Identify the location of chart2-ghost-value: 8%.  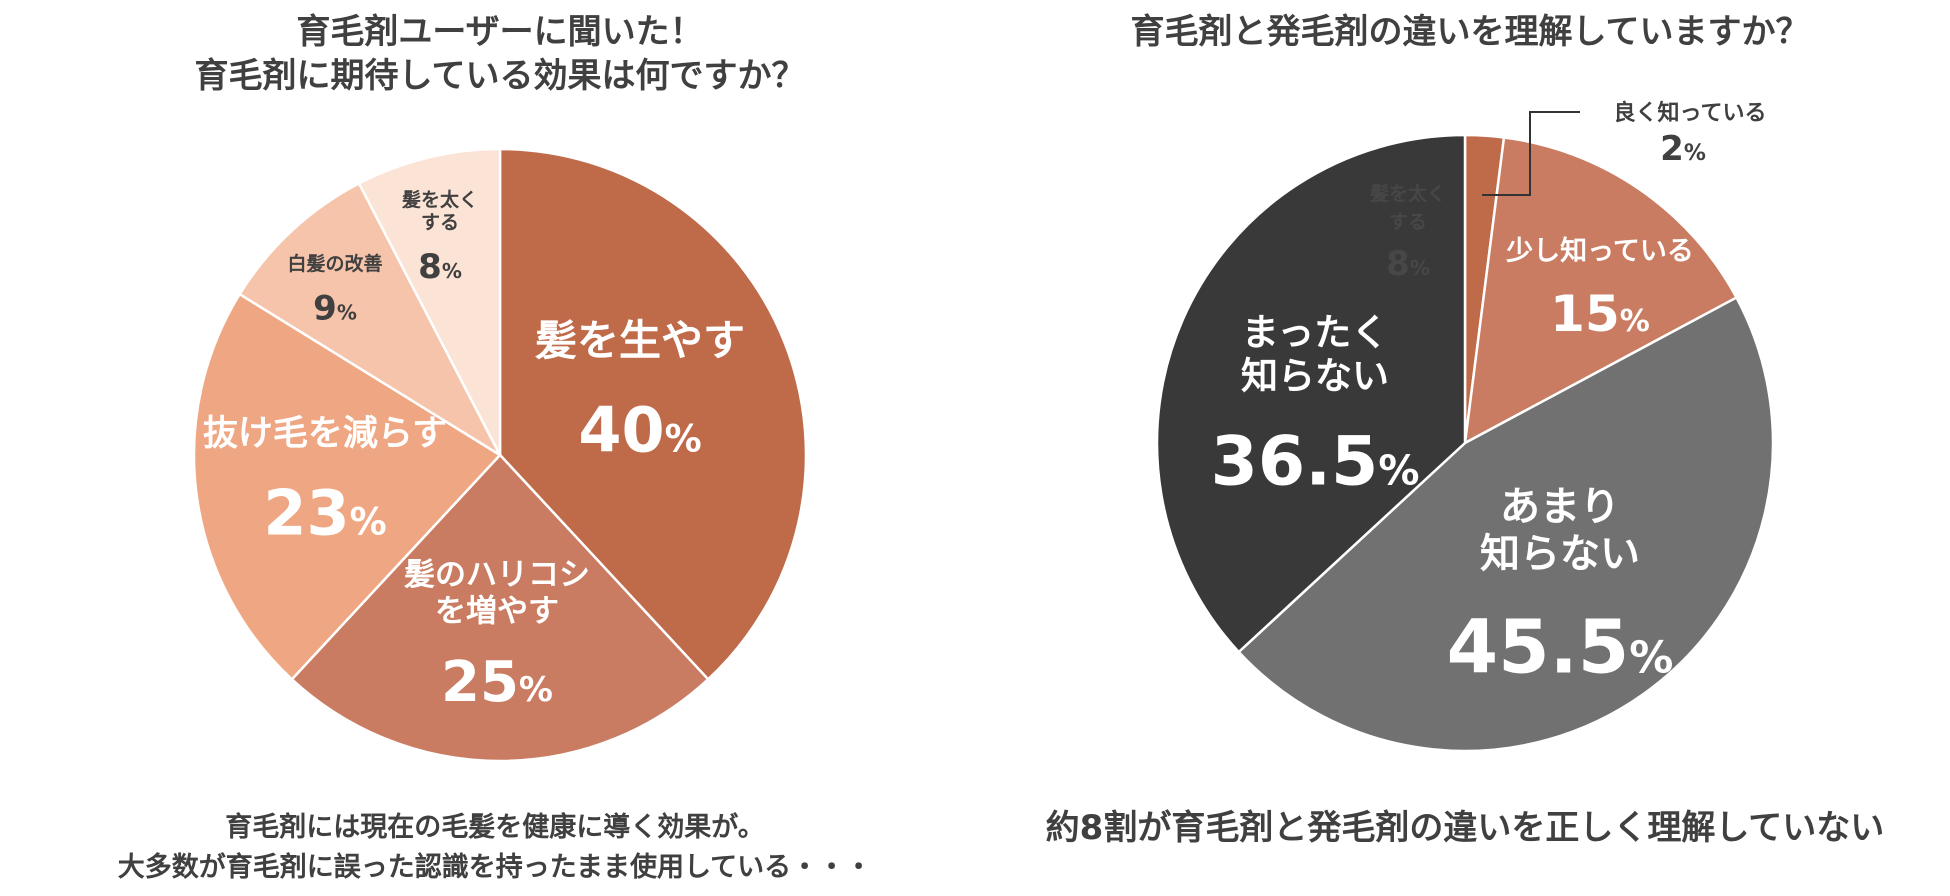
(1408, 264).